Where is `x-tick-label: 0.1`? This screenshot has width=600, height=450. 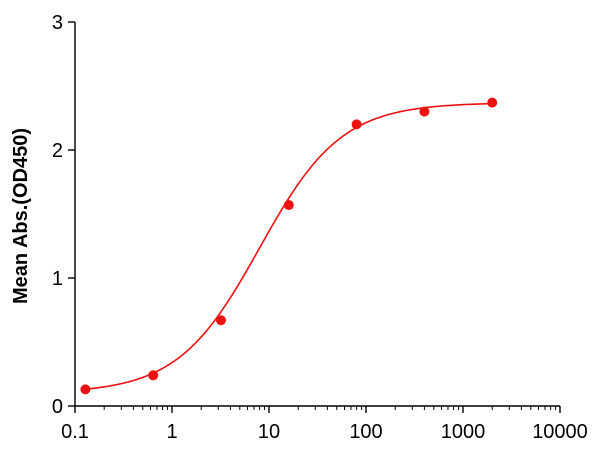 x-tick-label: 0.1 is located at coordinates (75, 432).